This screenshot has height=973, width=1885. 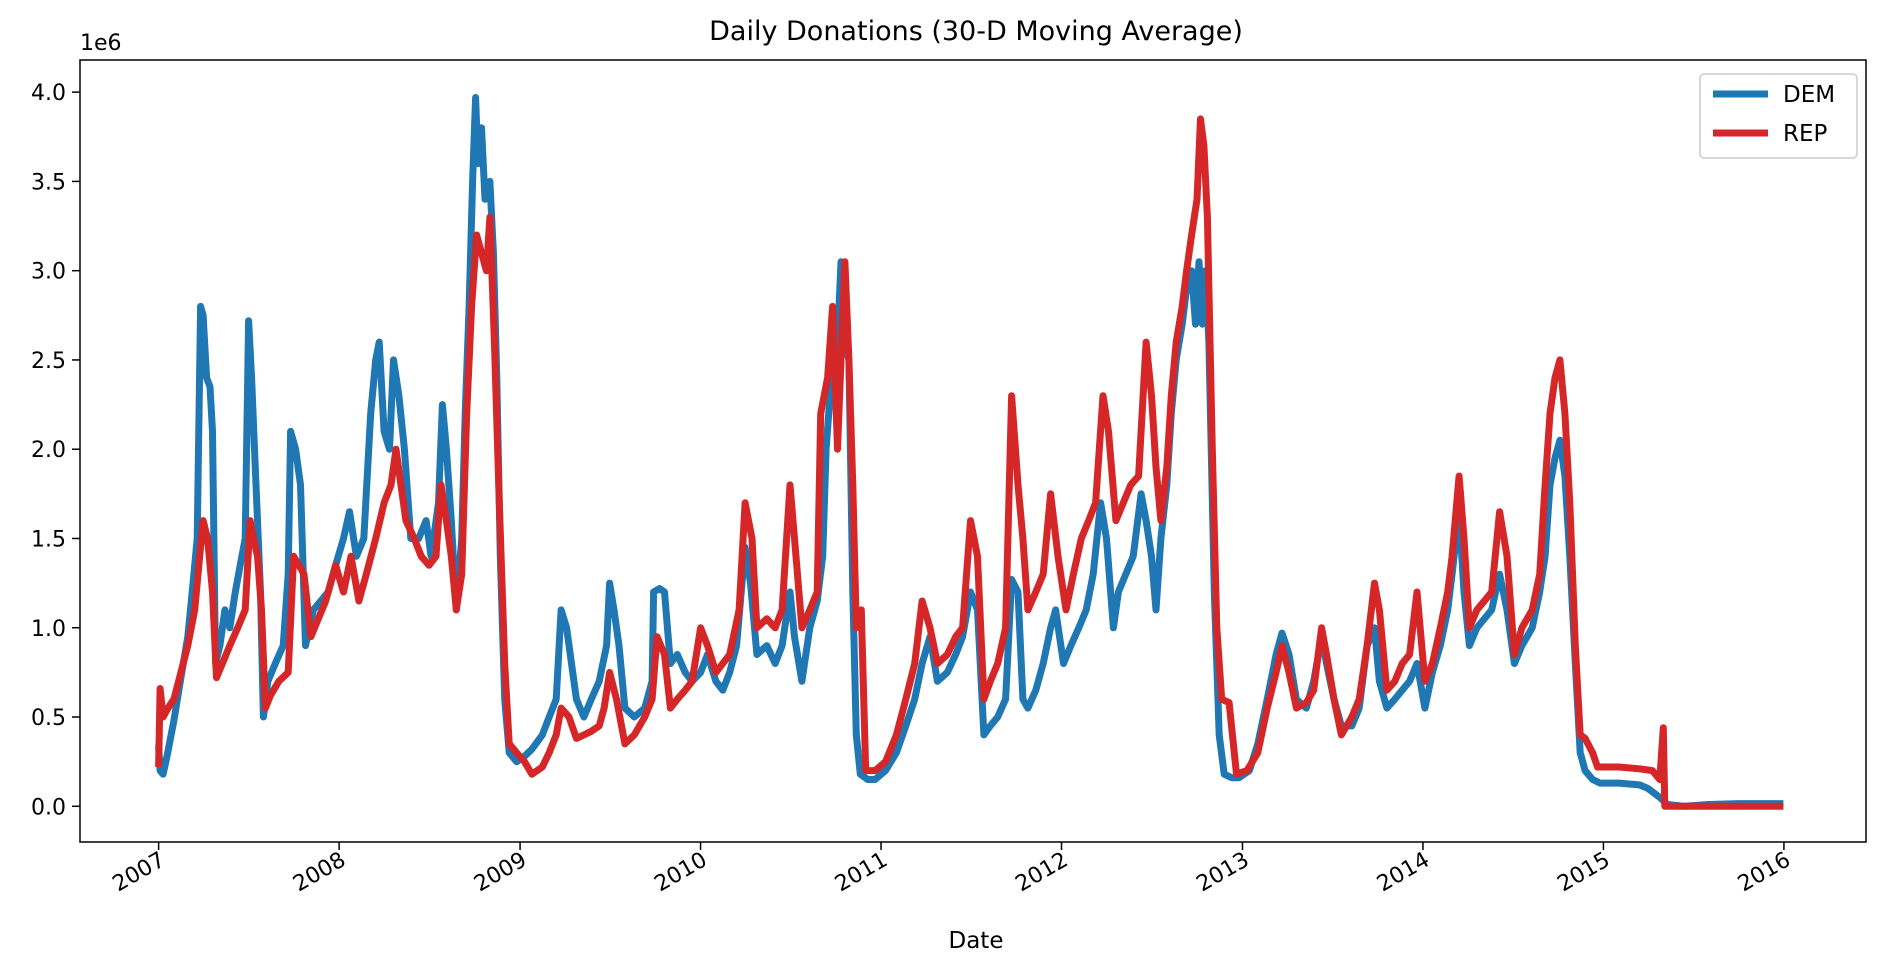 What do you see at coordinates (1805, 134) in the screenshot?
I see `legend-label-rep: REP` at bounding box center [1805, 134].